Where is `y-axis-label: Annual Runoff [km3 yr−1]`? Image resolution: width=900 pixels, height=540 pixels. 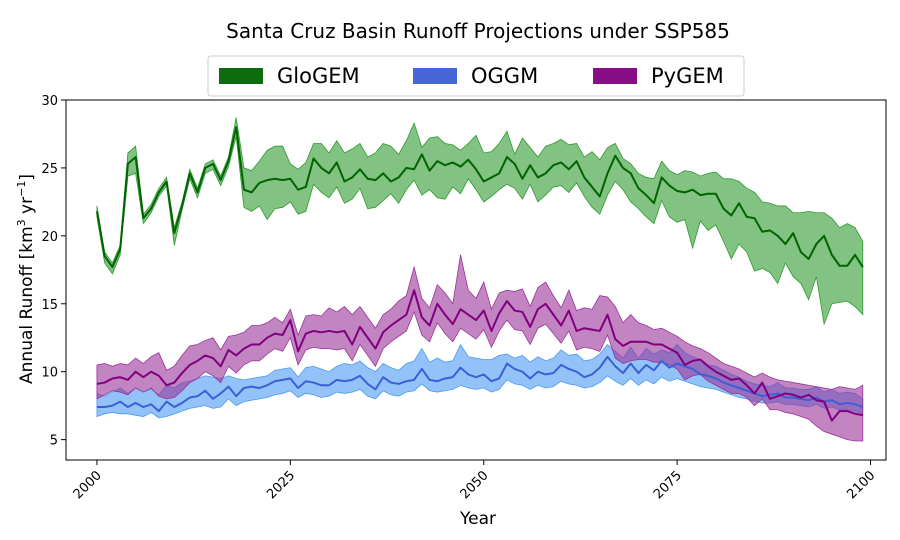 y-axis-label: Annual Runoff [km3 yr−1] is located at coordinates (26, 279).